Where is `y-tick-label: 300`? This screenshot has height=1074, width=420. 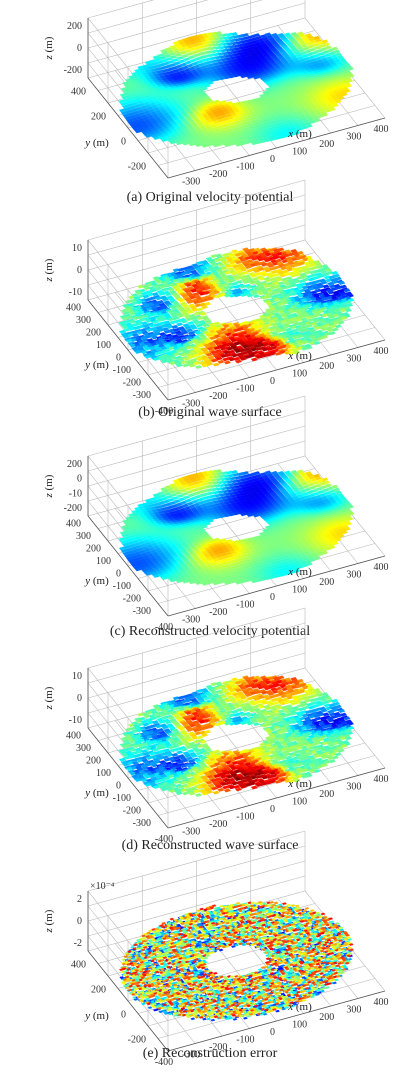 y-tick-label: 300 is located at coordinates (83, 536).